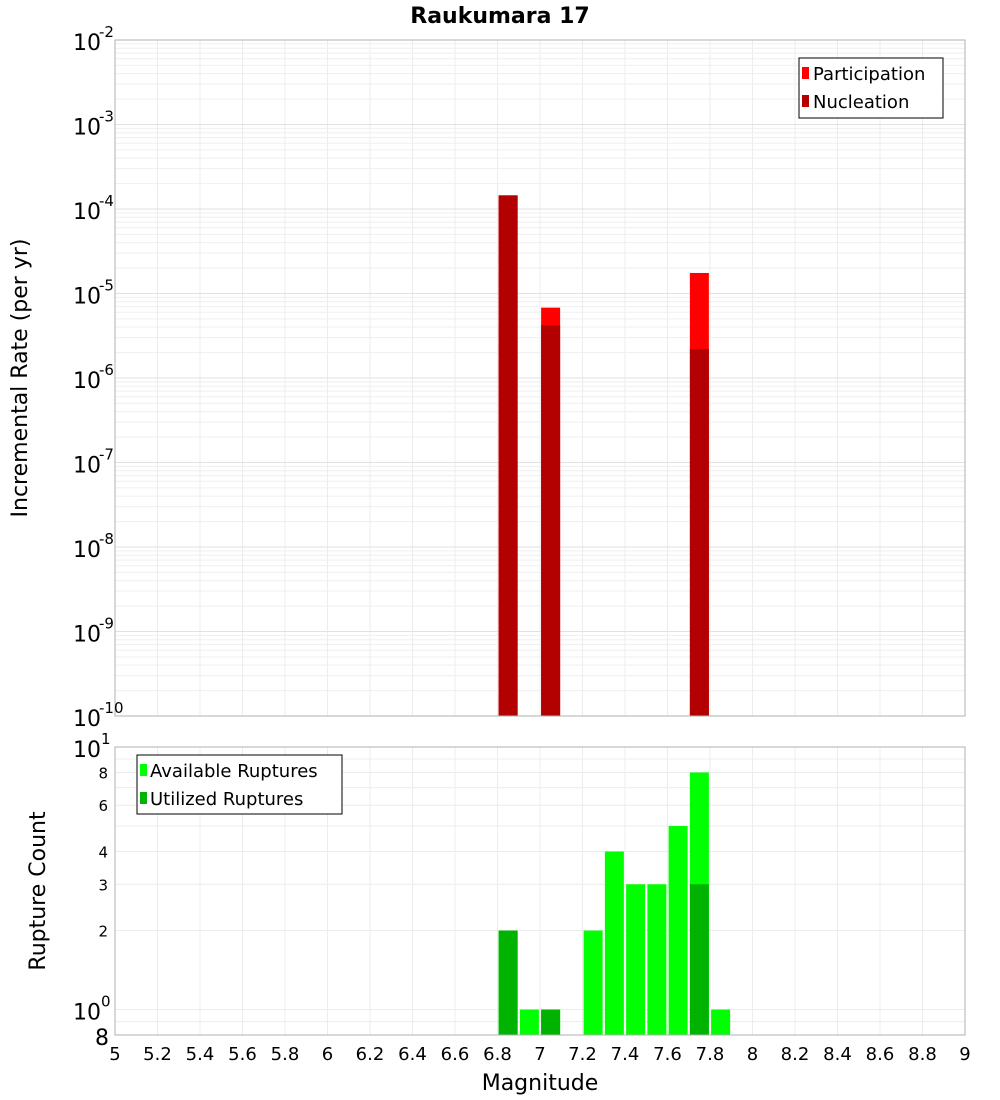 Image resolution: width=1000 pixels, height=1100 pixels. Describe the element at coordinates (103, 852) in the screenshot. I see `count-y-tick-label: 4` at that location.